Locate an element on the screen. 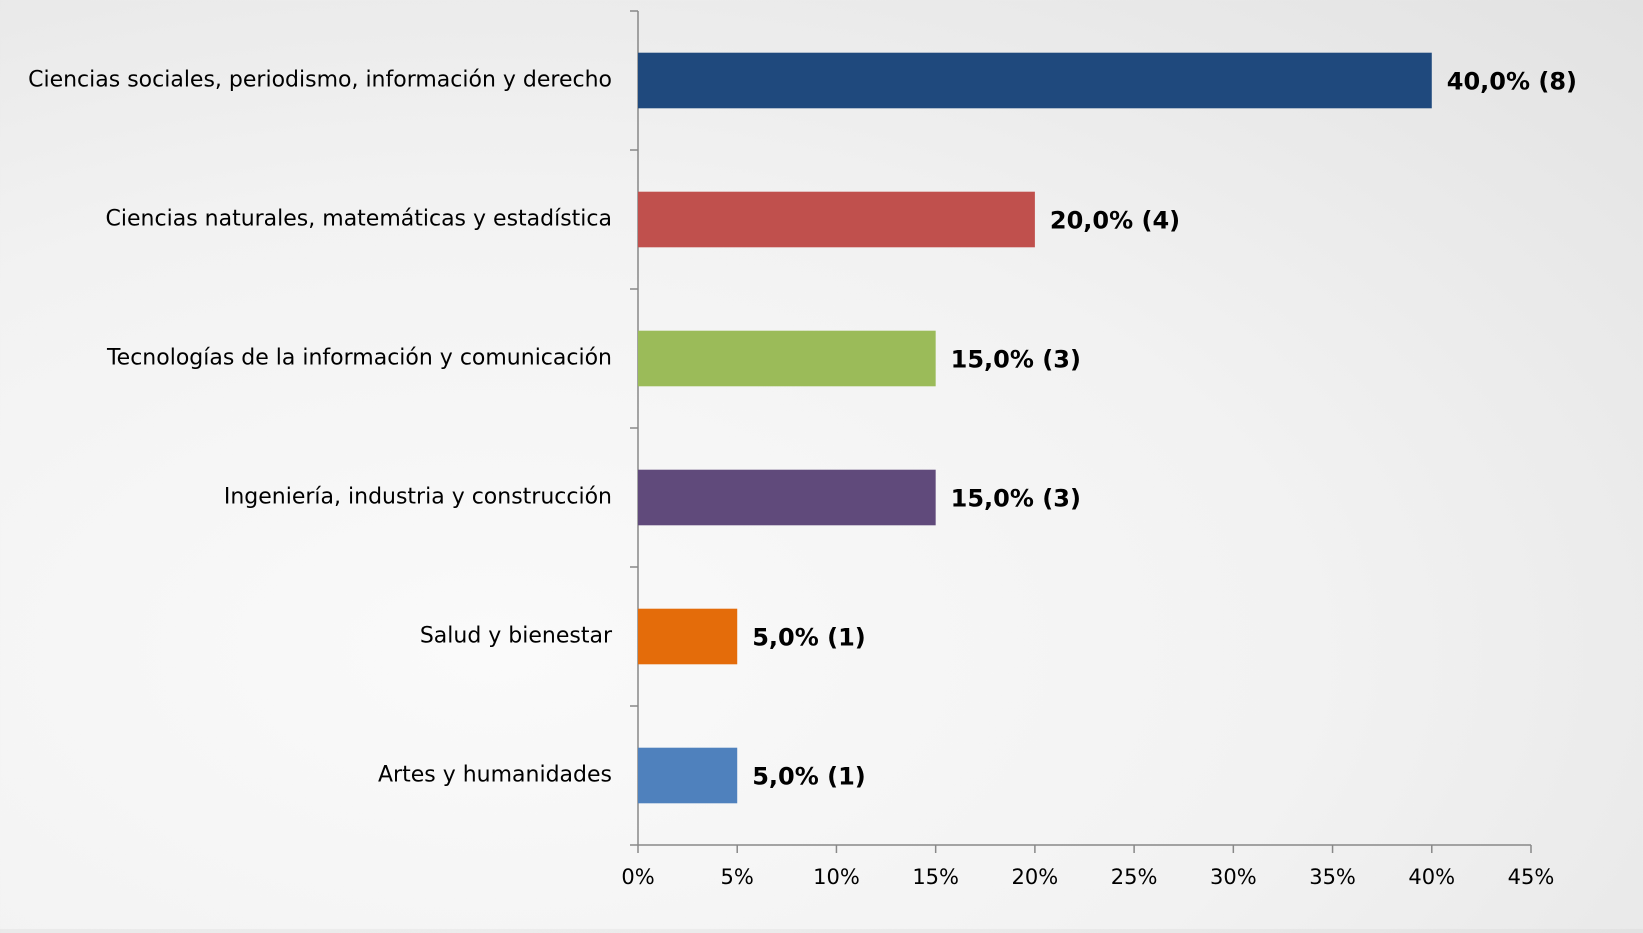 Image resolution: width=1643 pixels, height=933 pixels. x-tick-label: 0% is located at coordinates (637, 877).